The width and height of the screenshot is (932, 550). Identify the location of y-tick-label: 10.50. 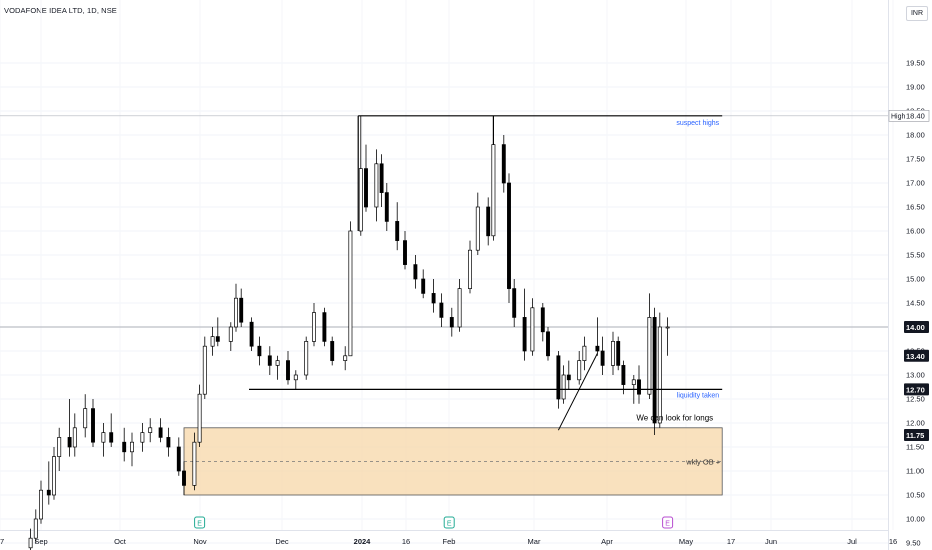
(915, 495).